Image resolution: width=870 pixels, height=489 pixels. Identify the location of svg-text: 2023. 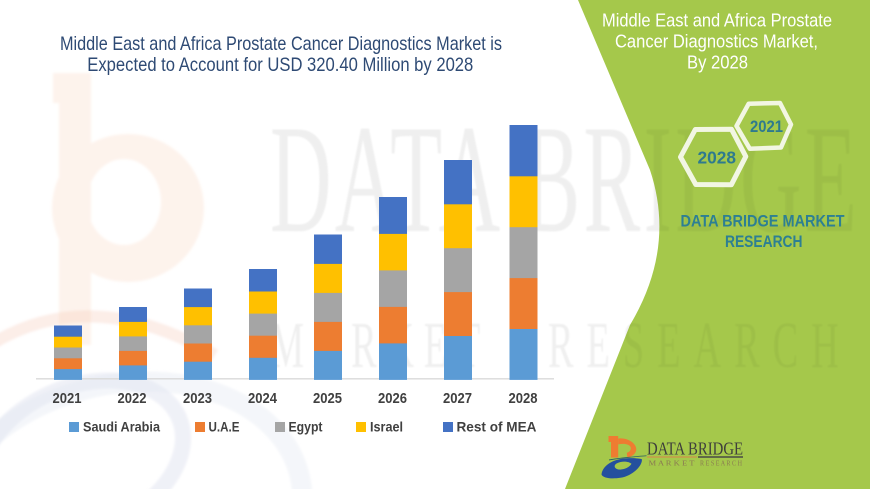
(197, 398).